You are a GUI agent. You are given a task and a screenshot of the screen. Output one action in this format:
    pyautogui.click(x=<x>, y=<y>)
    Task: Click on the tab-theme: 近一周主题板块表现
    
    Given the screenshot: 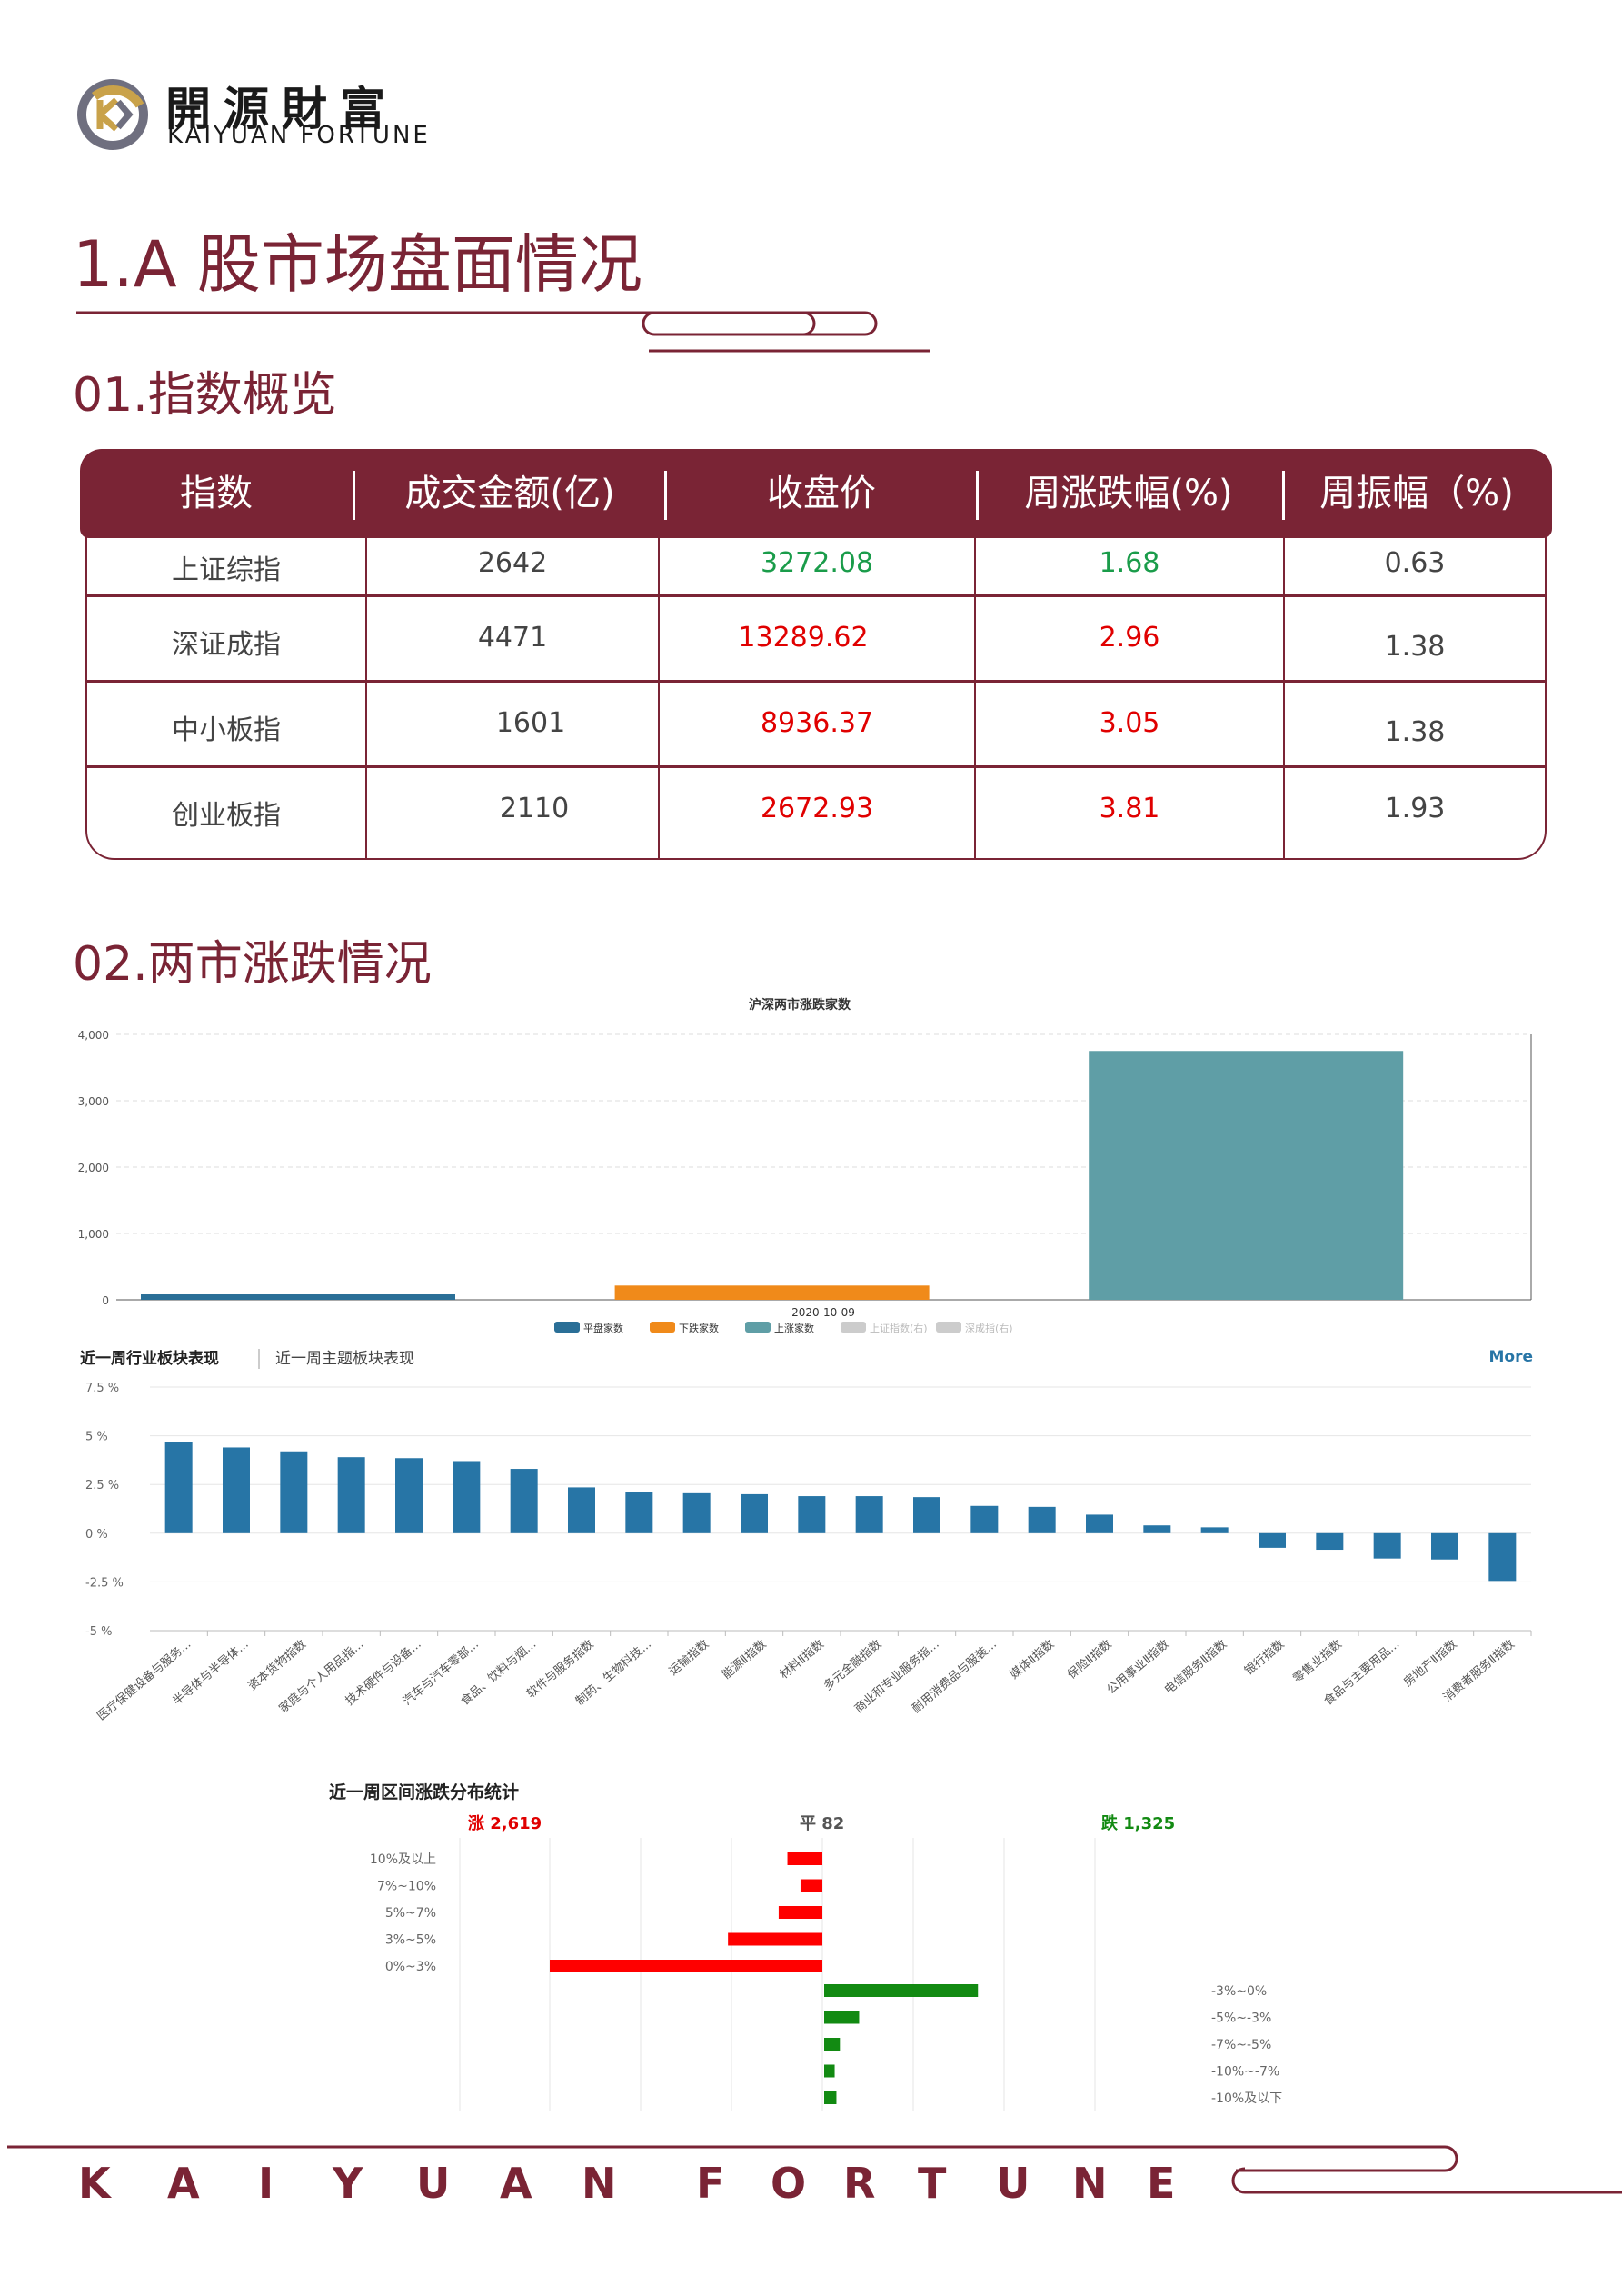 What is the action you would take?
    pyautogui.click(x=344, y=1359)
    